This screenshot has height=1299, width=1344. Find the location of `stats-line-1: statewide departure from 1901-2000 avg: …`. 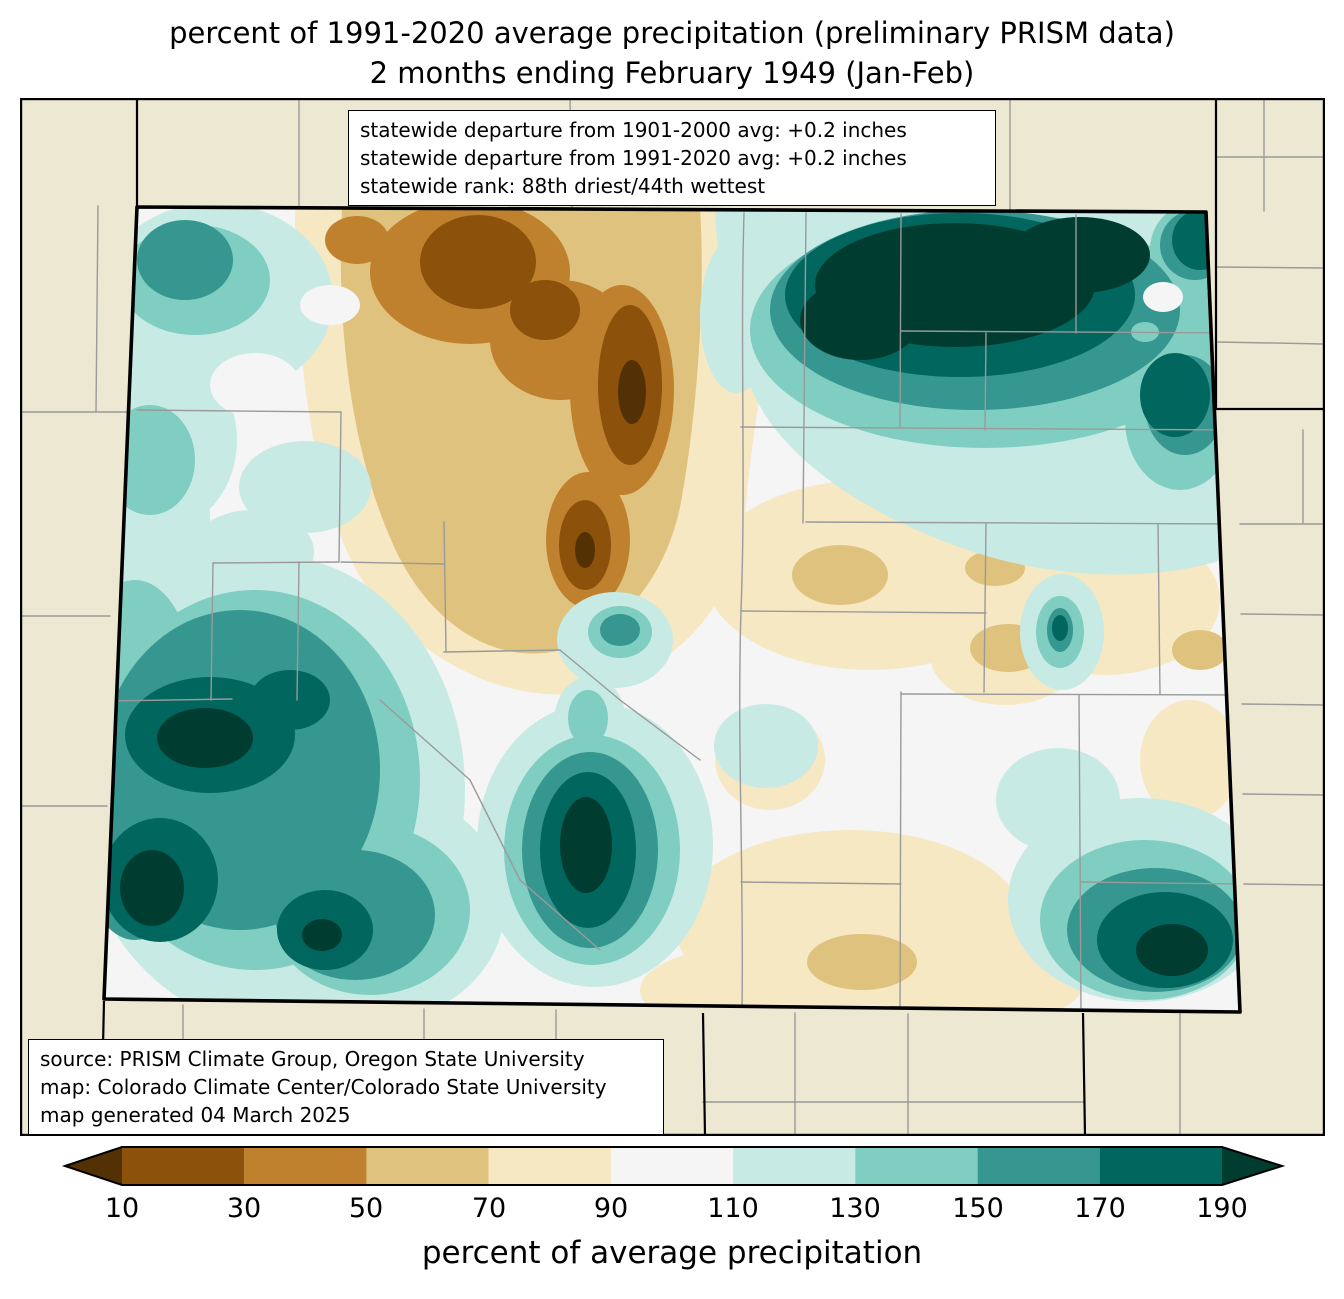

stats-line-1: statewide departure from 1901-2000 avg: … is located at coordinates (633, 130).